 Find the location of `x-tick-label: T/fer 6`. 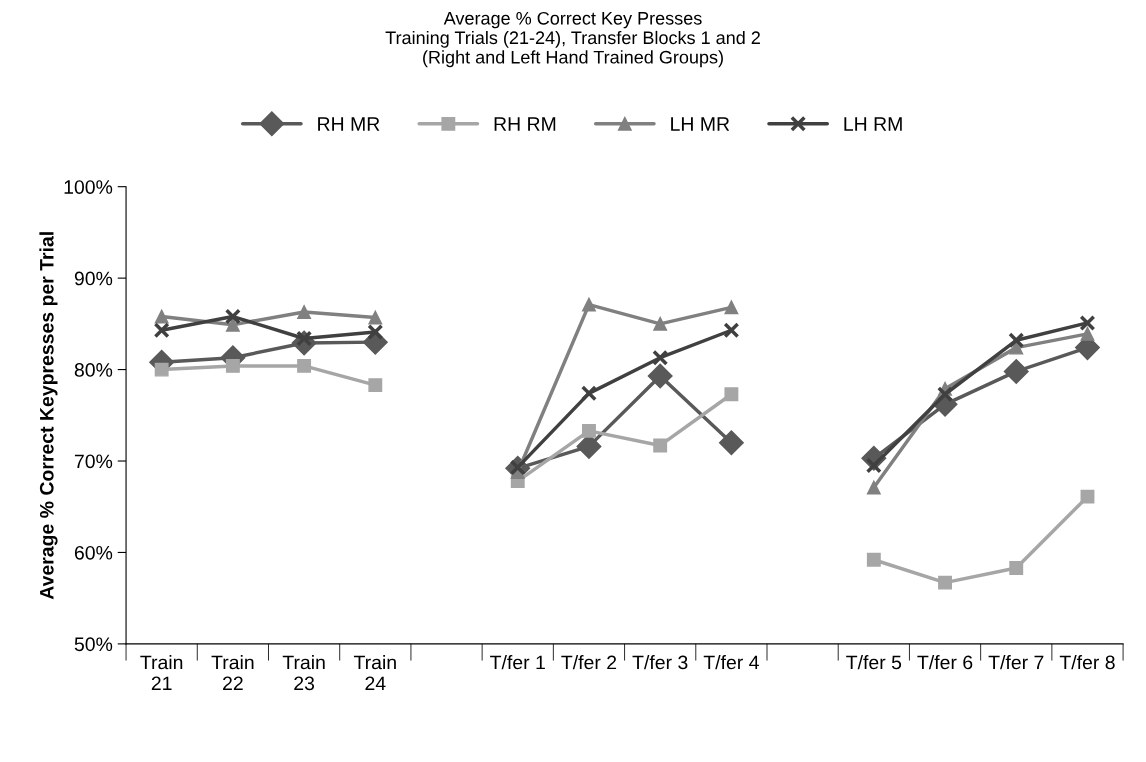

x-tick-label: T/fer 6 is located at coordinates (945, 662).